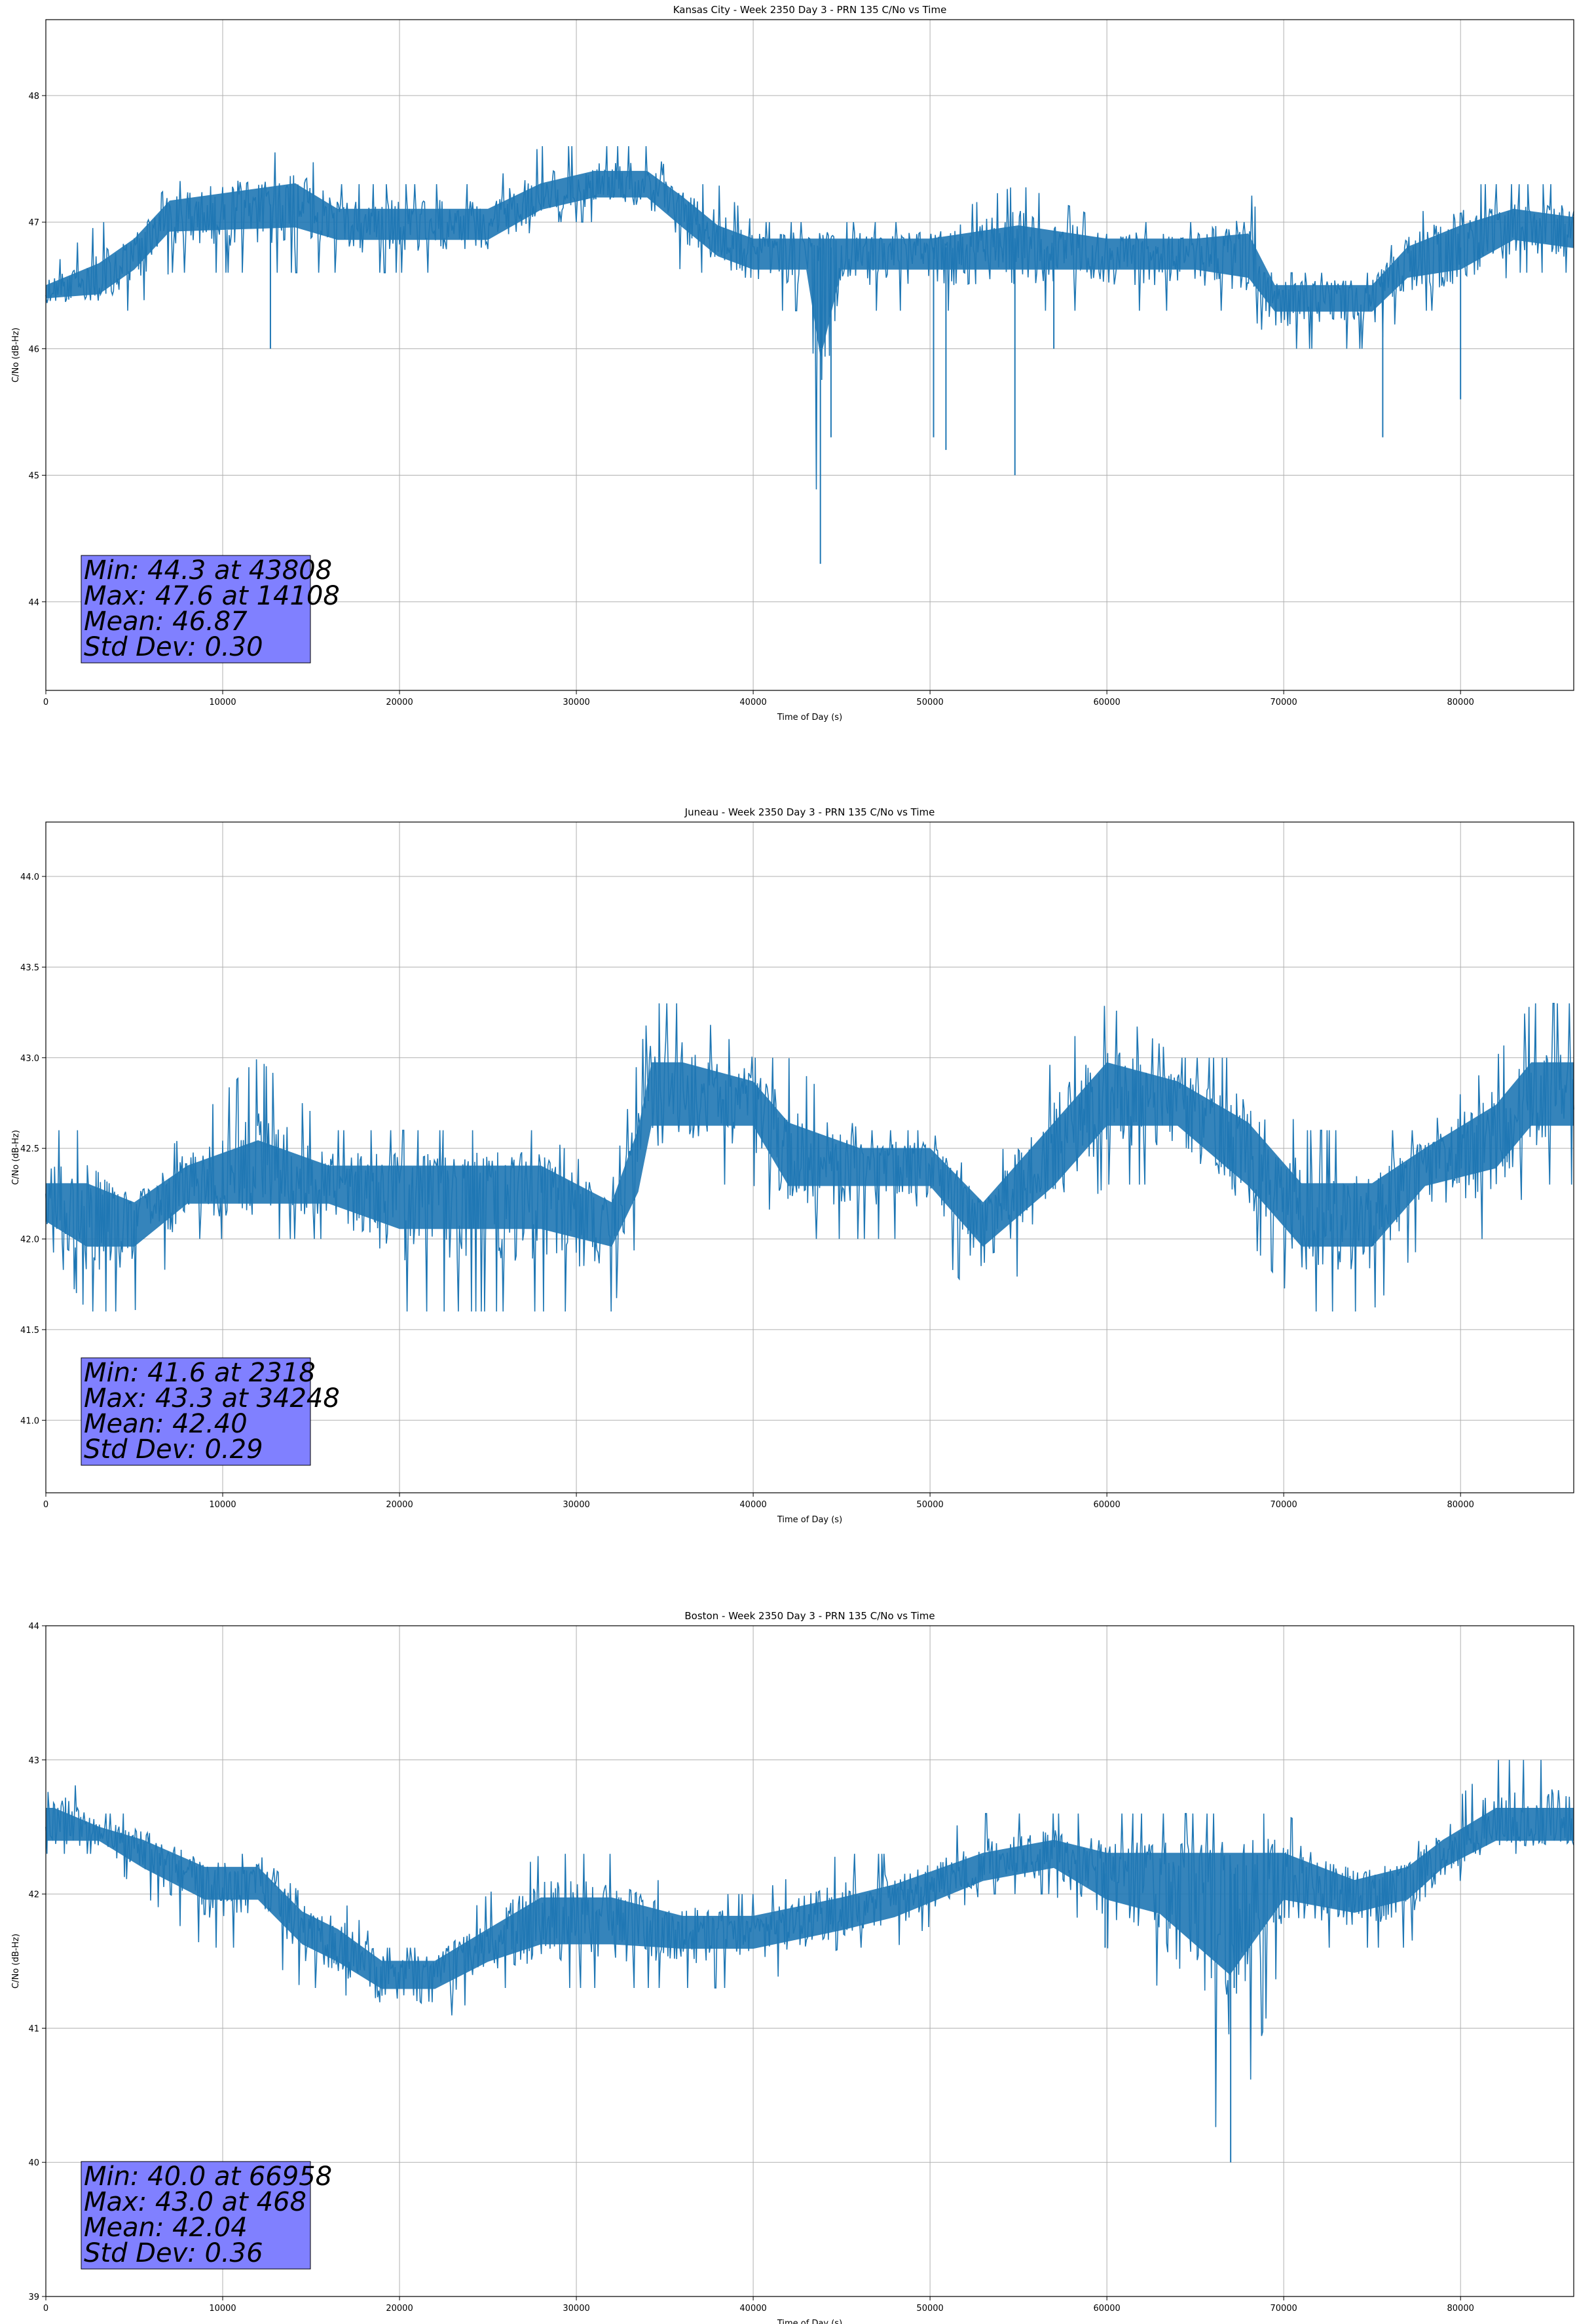 The height and width of the screenshot is (2324, 1577). What do you see at coordinates (29, 968) in the screenshot?
I see `y-tick-label: 43.5` at bounding box center [29, 968].